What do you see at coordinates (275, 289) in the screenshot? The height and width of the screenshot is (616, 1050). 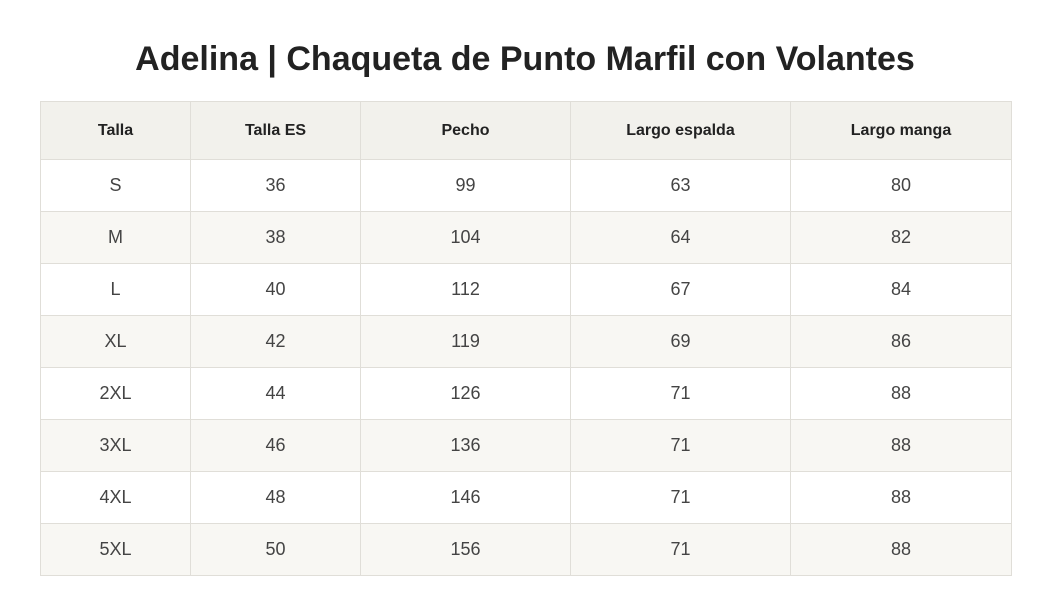 I see `cell-talla-es: 40` at bounding box center [275, 289].